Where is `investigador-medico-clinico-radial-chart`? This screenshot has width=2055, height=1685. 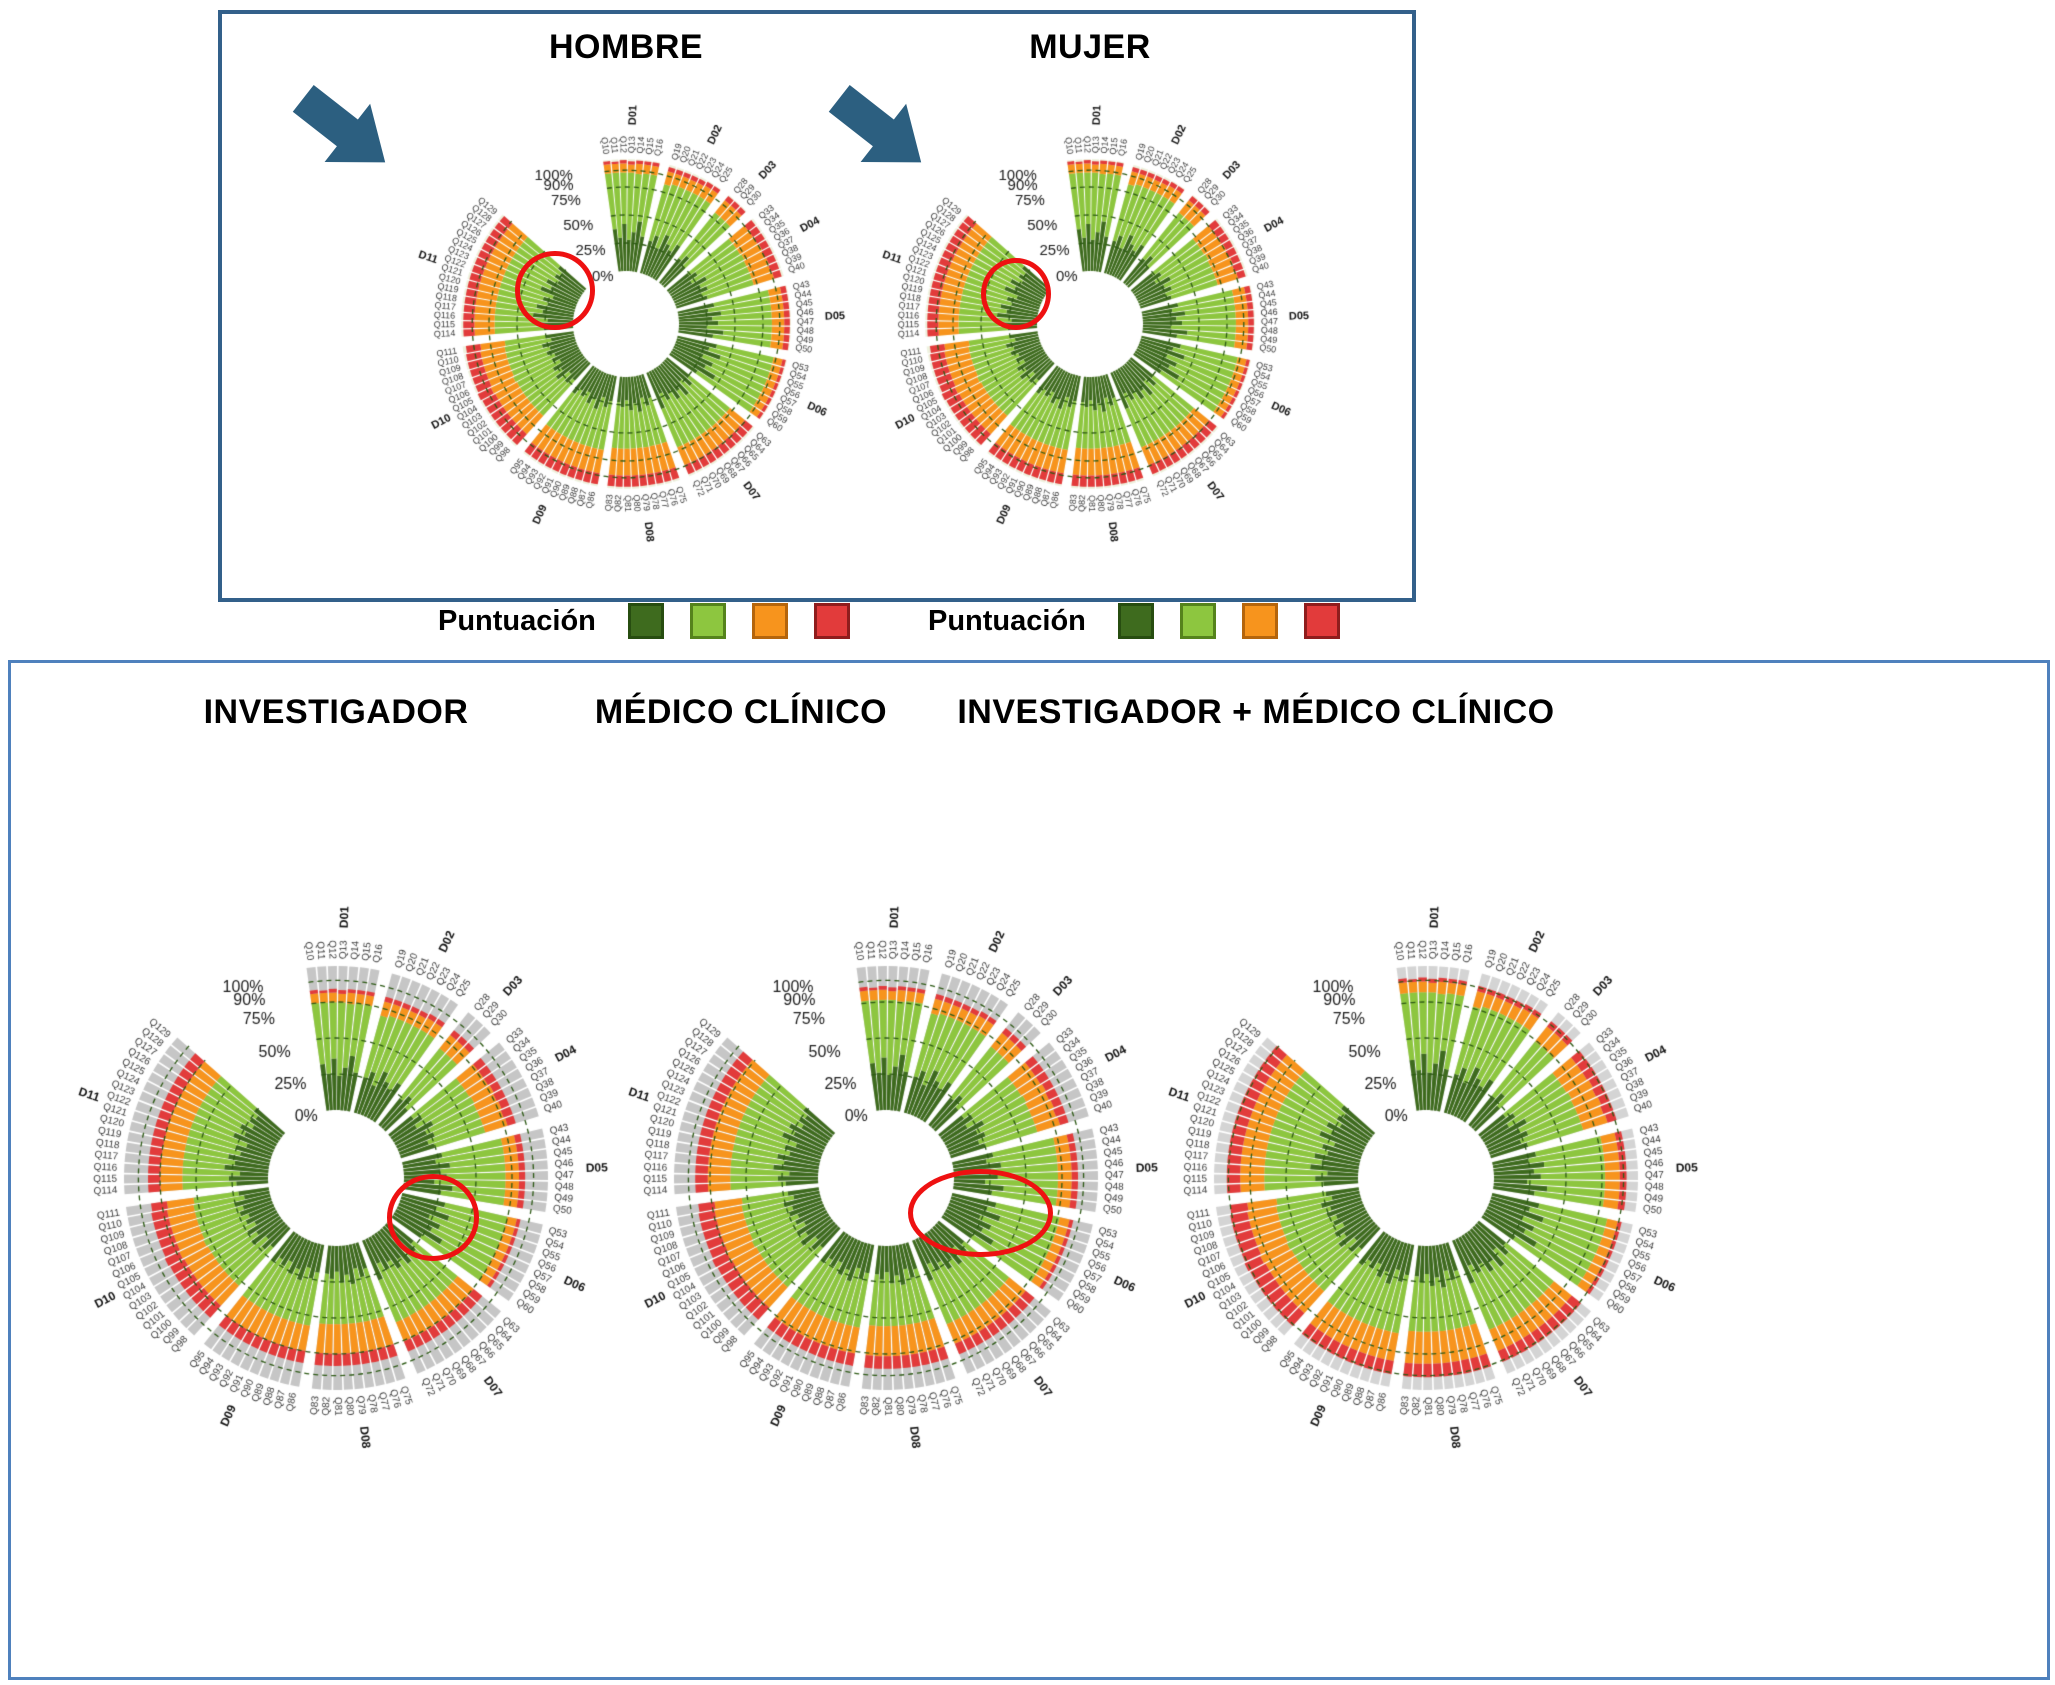
investigador-medico-clinico-radial-chart is located at coordinates (1426, 1178).